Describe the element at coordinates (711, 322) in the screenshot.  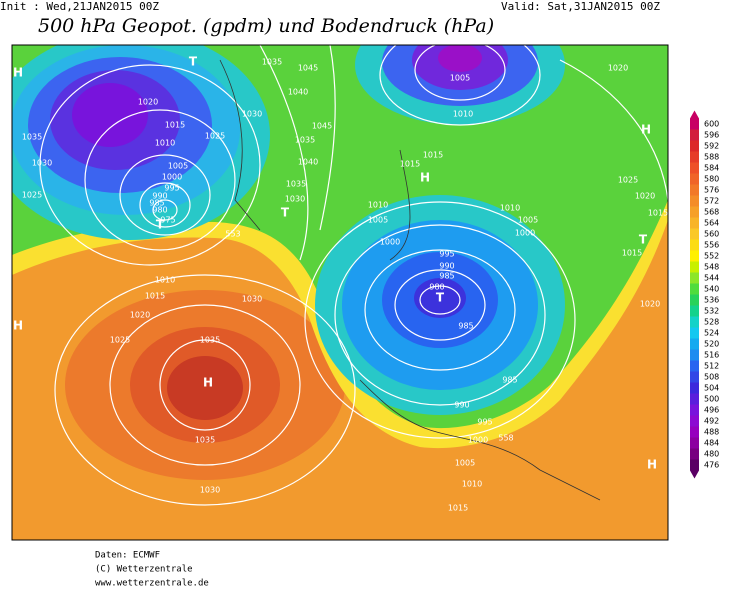
I see `colorbar-label: 528` at that location.